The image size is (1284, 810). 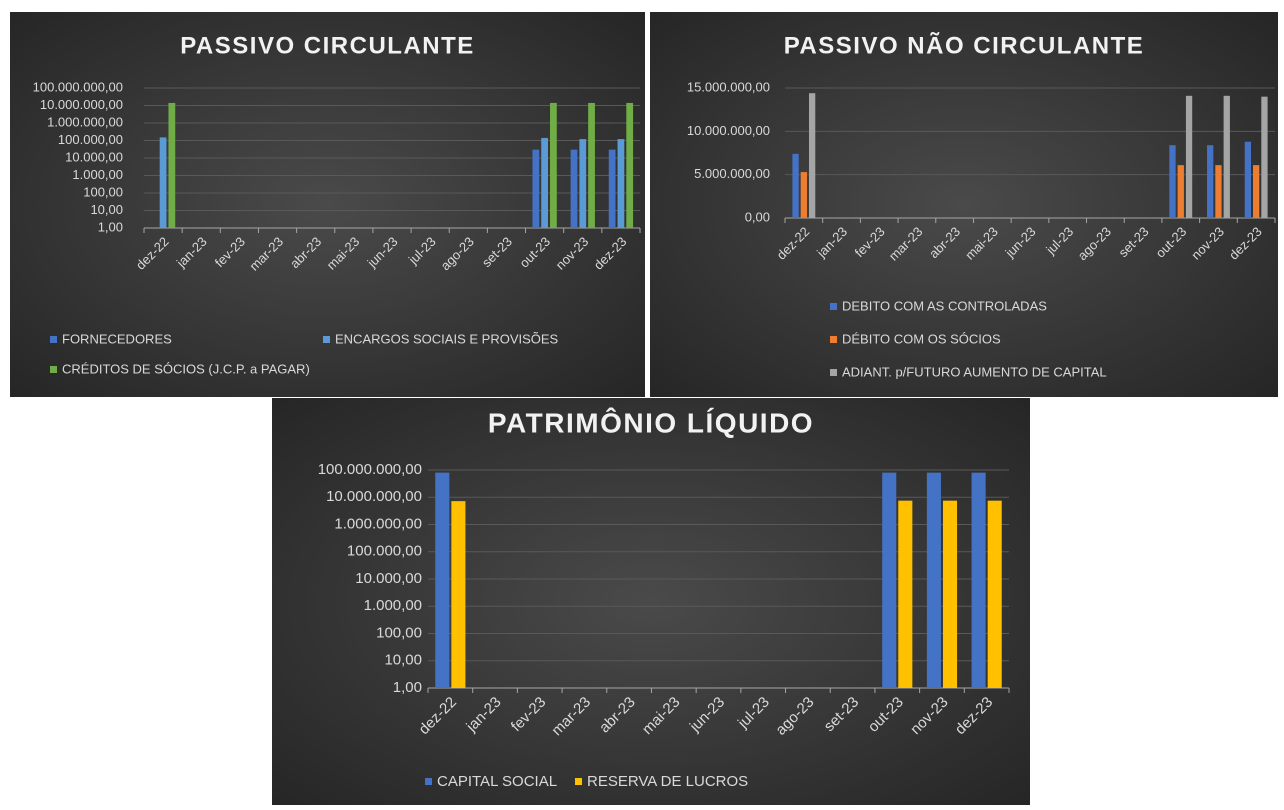 What do you see at coordinates (964, 45) in the screenshot?
I see `chart-title: PASSIVO NÃO CIRCULANTE` at bounding box center [964, 45].